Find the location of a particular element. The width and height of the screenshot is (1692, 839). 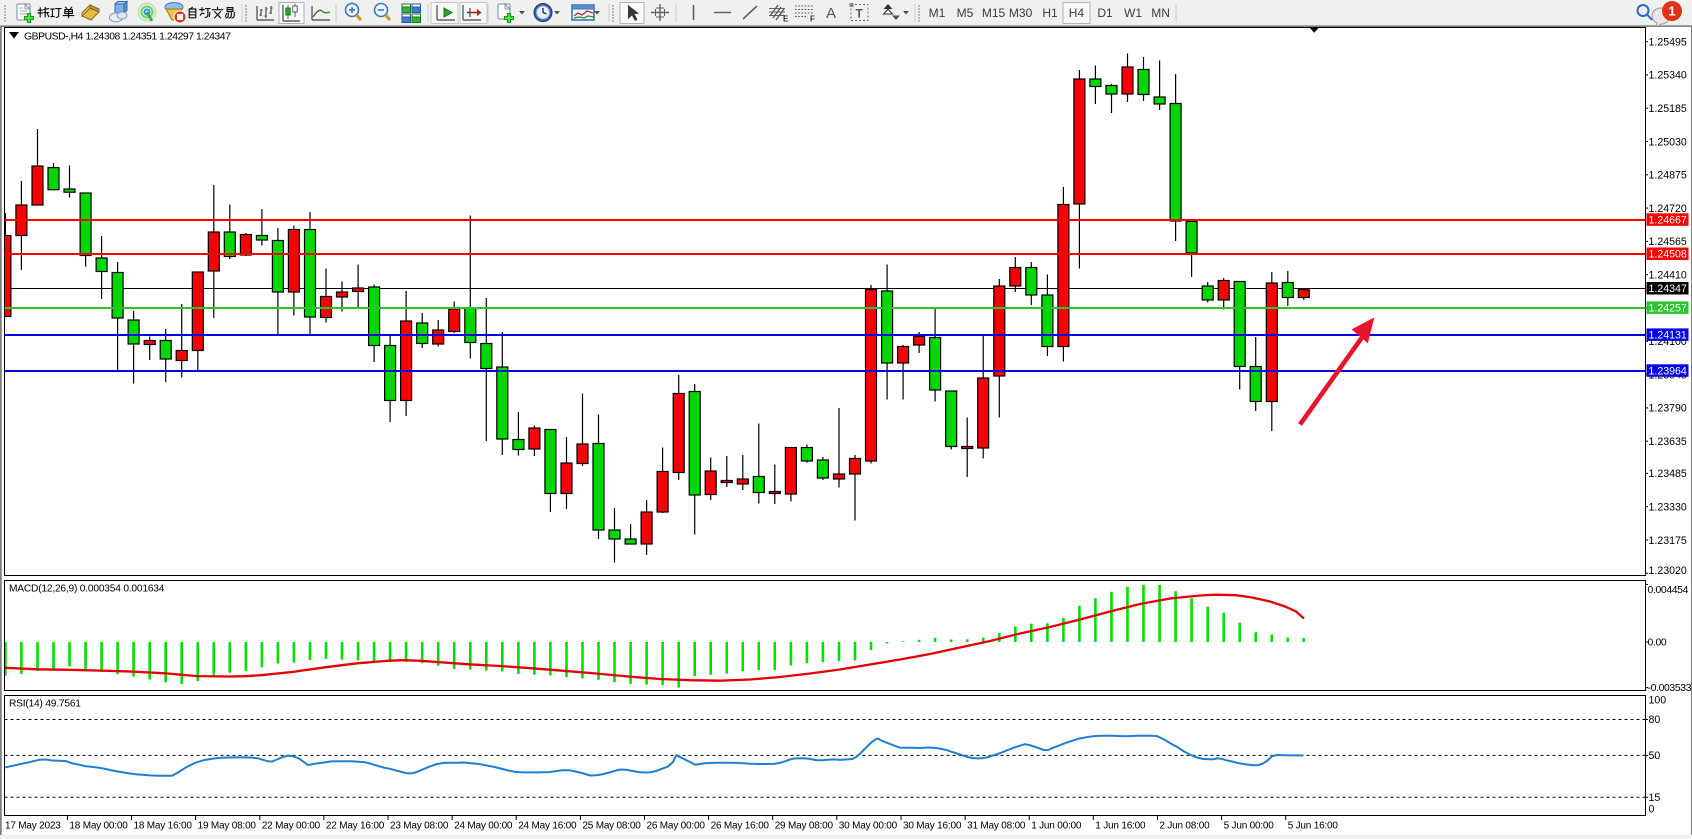

svg-text: M5 is located at coordinates (965, 13).